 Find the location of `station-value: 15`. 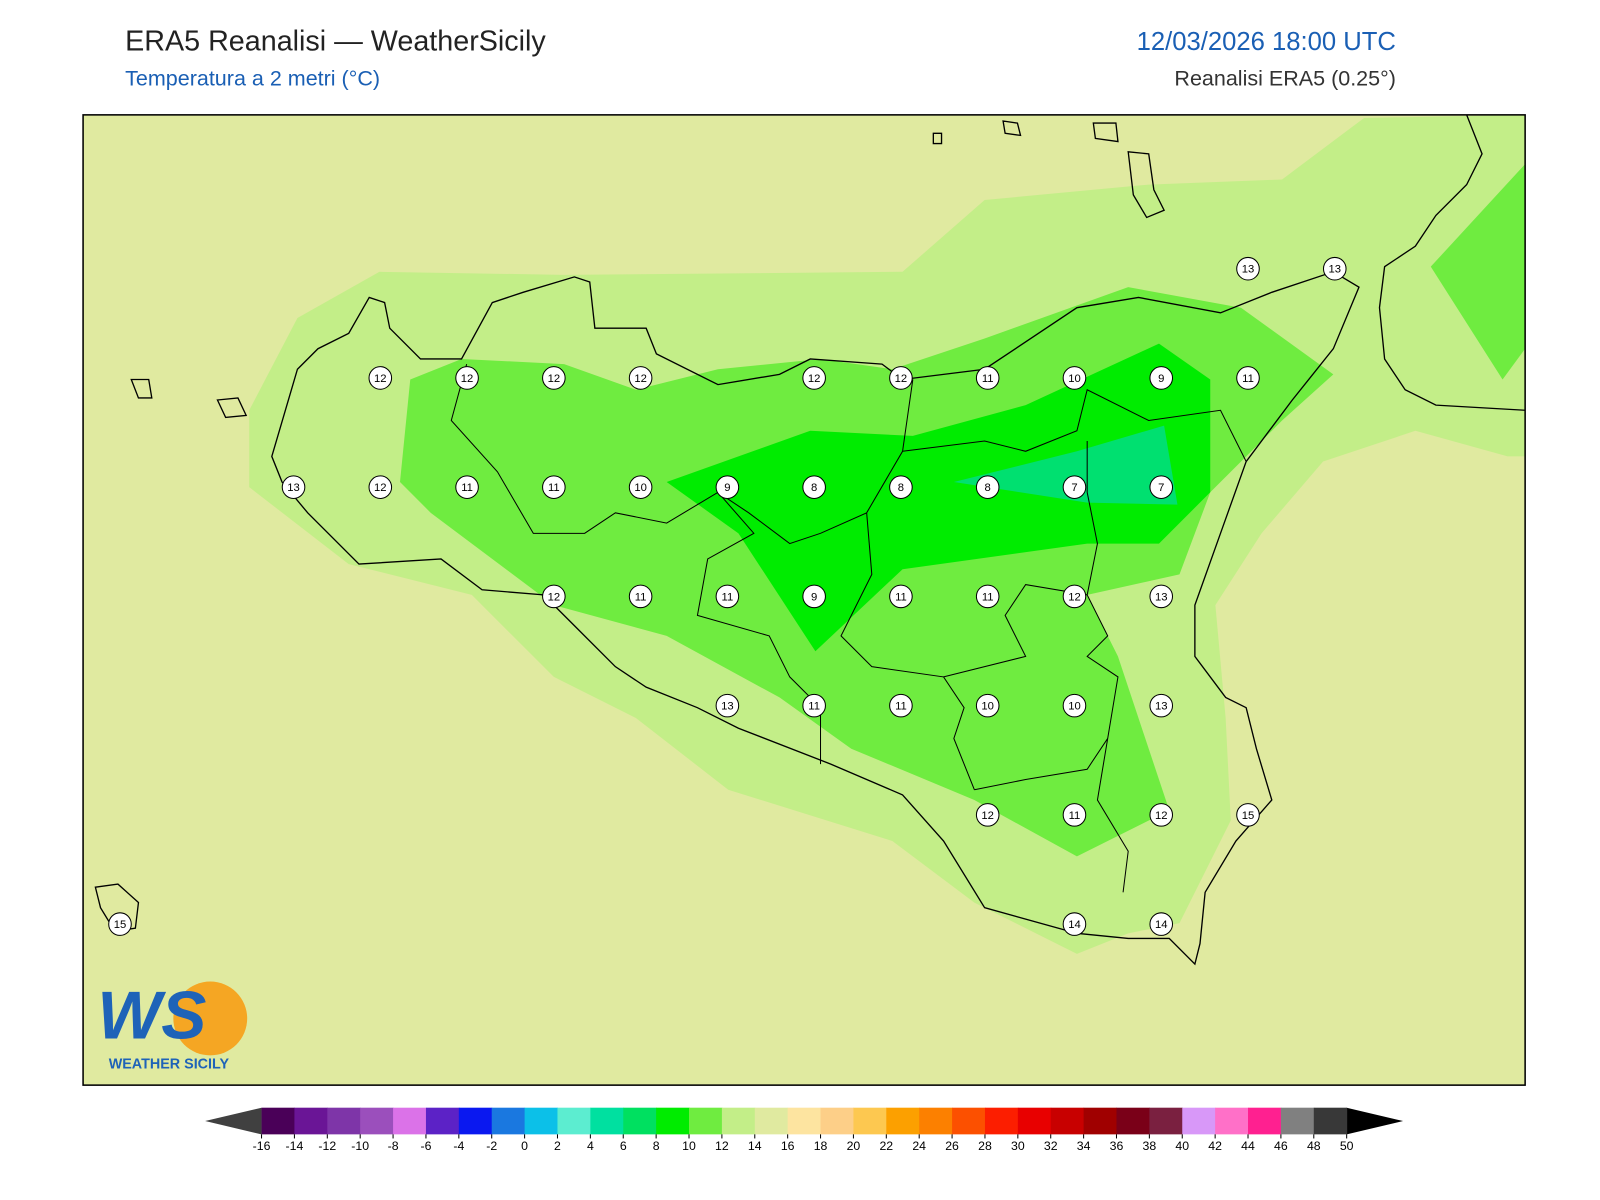

station-value: 15 is located at coordinates (1248, 816).